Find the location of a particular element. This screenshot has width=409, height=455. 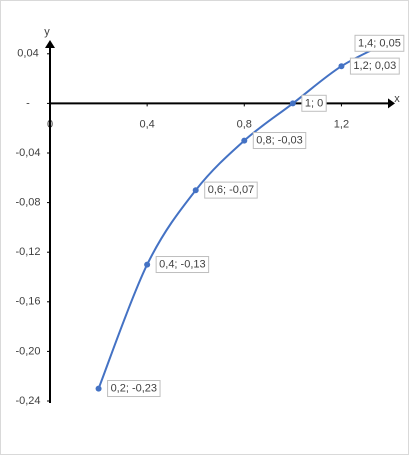

point-label: 1,4; 0,05 is located at coordinates (379, 43).